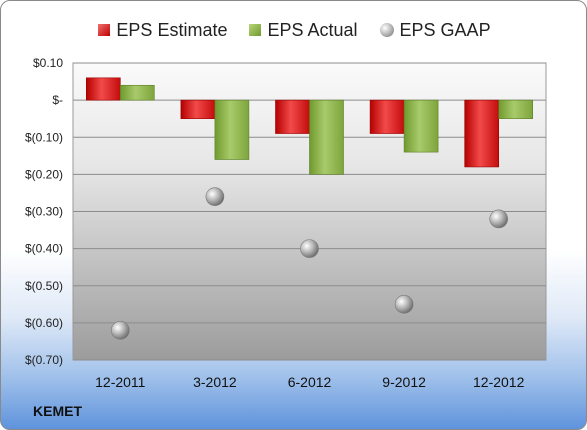  Describe the element at coordinates (255, 30) in the screenshot. I see `legend-swatch-actual` at that location.